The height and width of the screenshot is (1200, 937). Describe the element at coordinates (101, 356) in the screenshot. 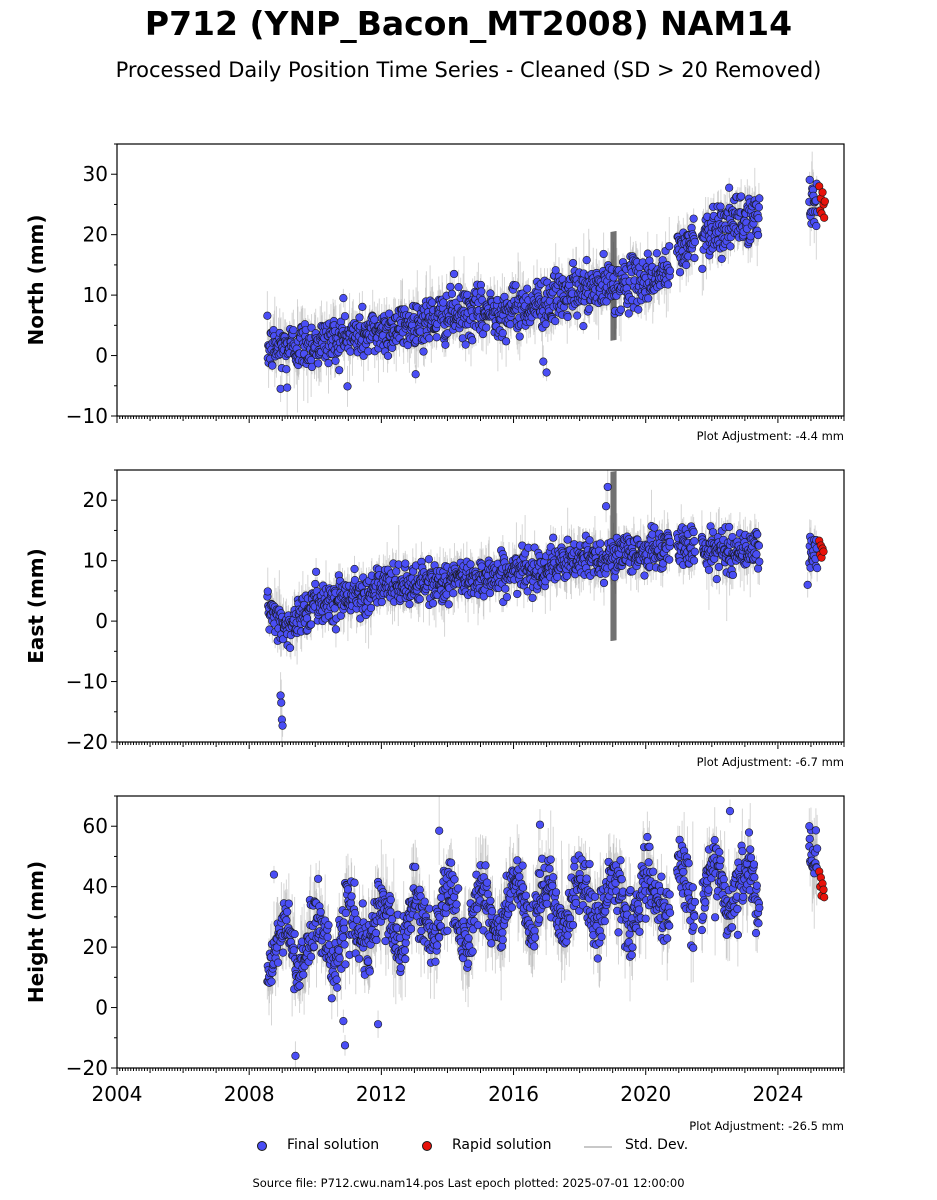

I see `north-y-tick-label: 0` at that location.